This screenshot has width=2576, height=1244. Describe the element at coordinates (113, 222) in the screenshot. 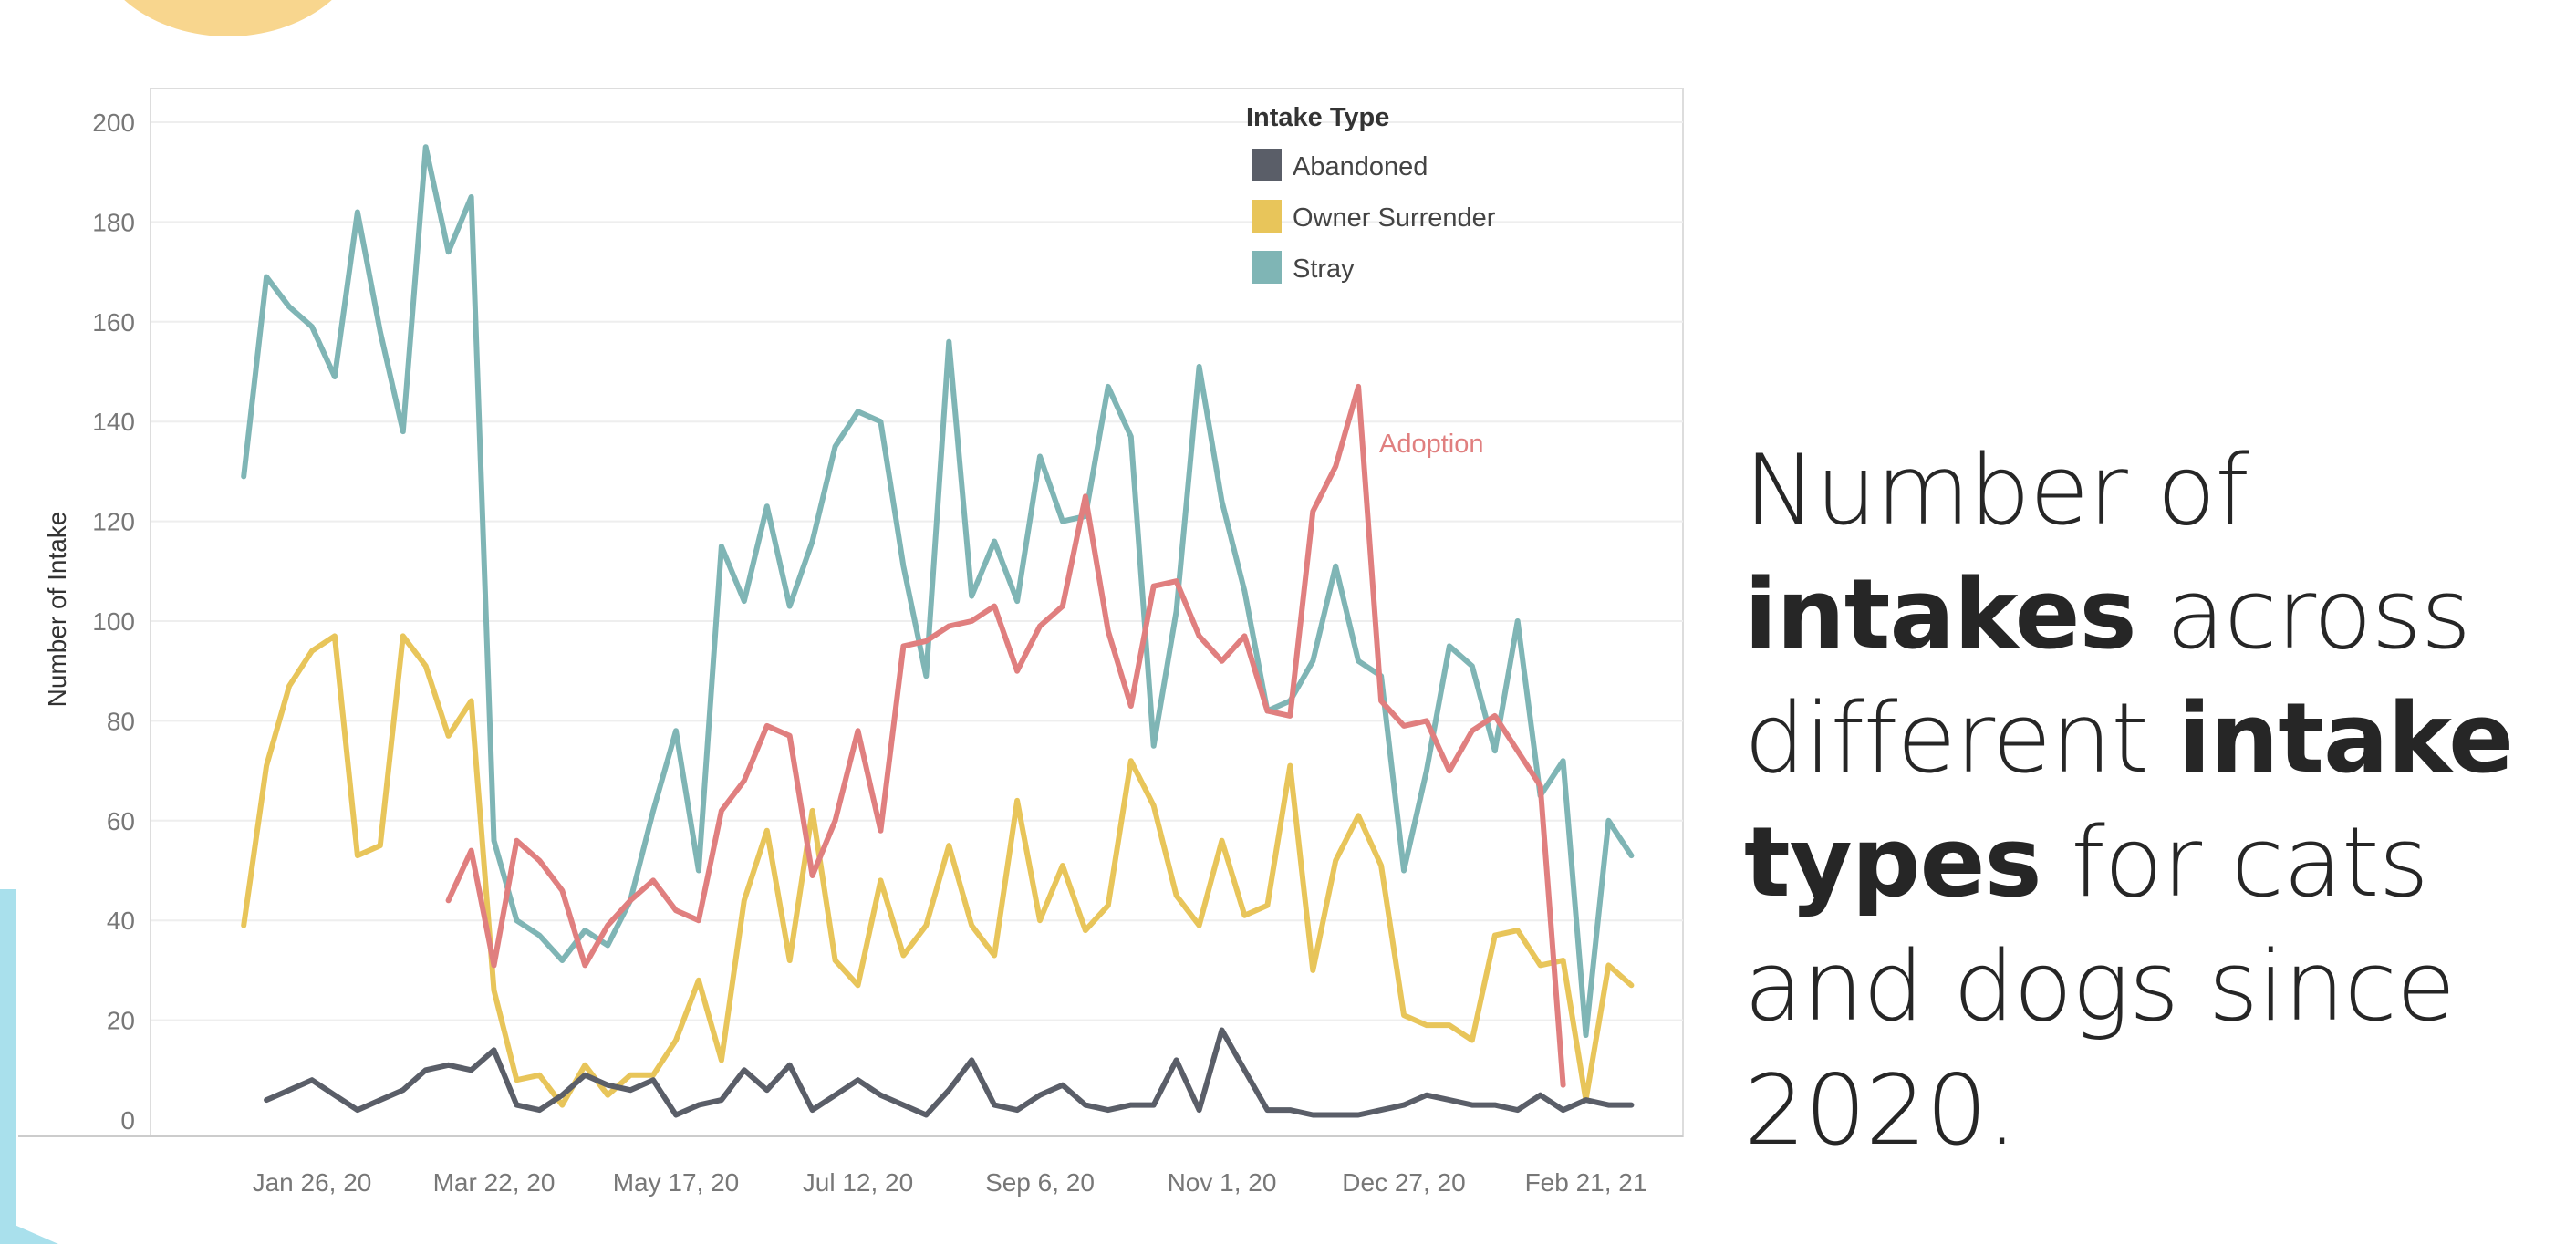

I see `y-tick-label: 180` at that location.